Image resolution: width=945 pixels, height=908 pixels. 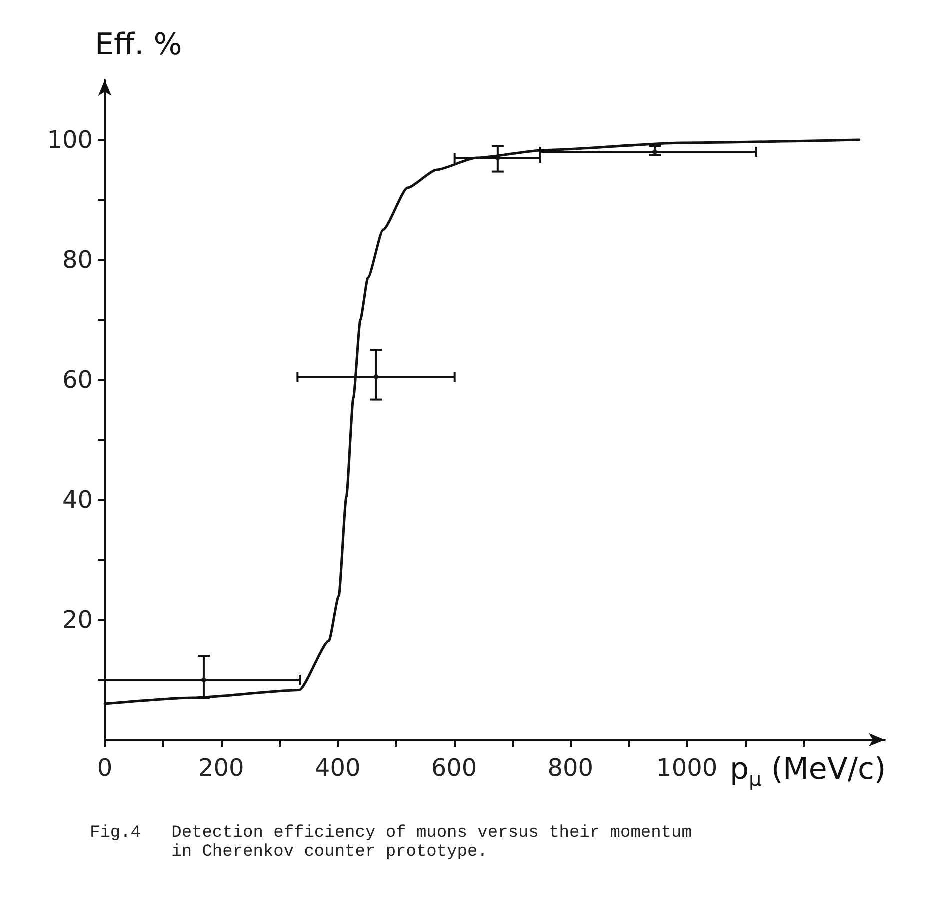 What do you see at coordinates (221, 768) in the screenshot?
I see `x-tick-label: 200` at bounding box center [221, 768].